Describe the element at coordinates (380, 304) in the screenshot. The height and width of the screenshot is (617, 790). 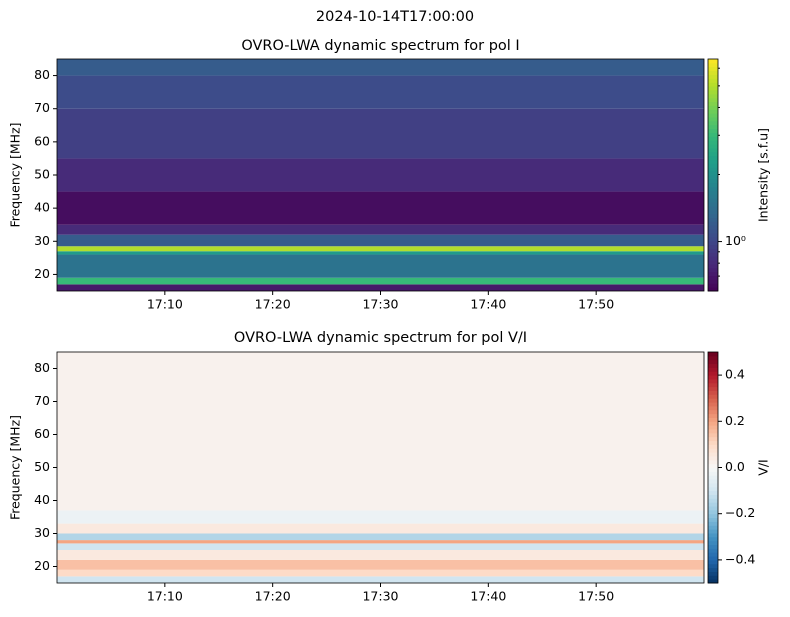
I see `x-tick-label: 17:30` at that location.